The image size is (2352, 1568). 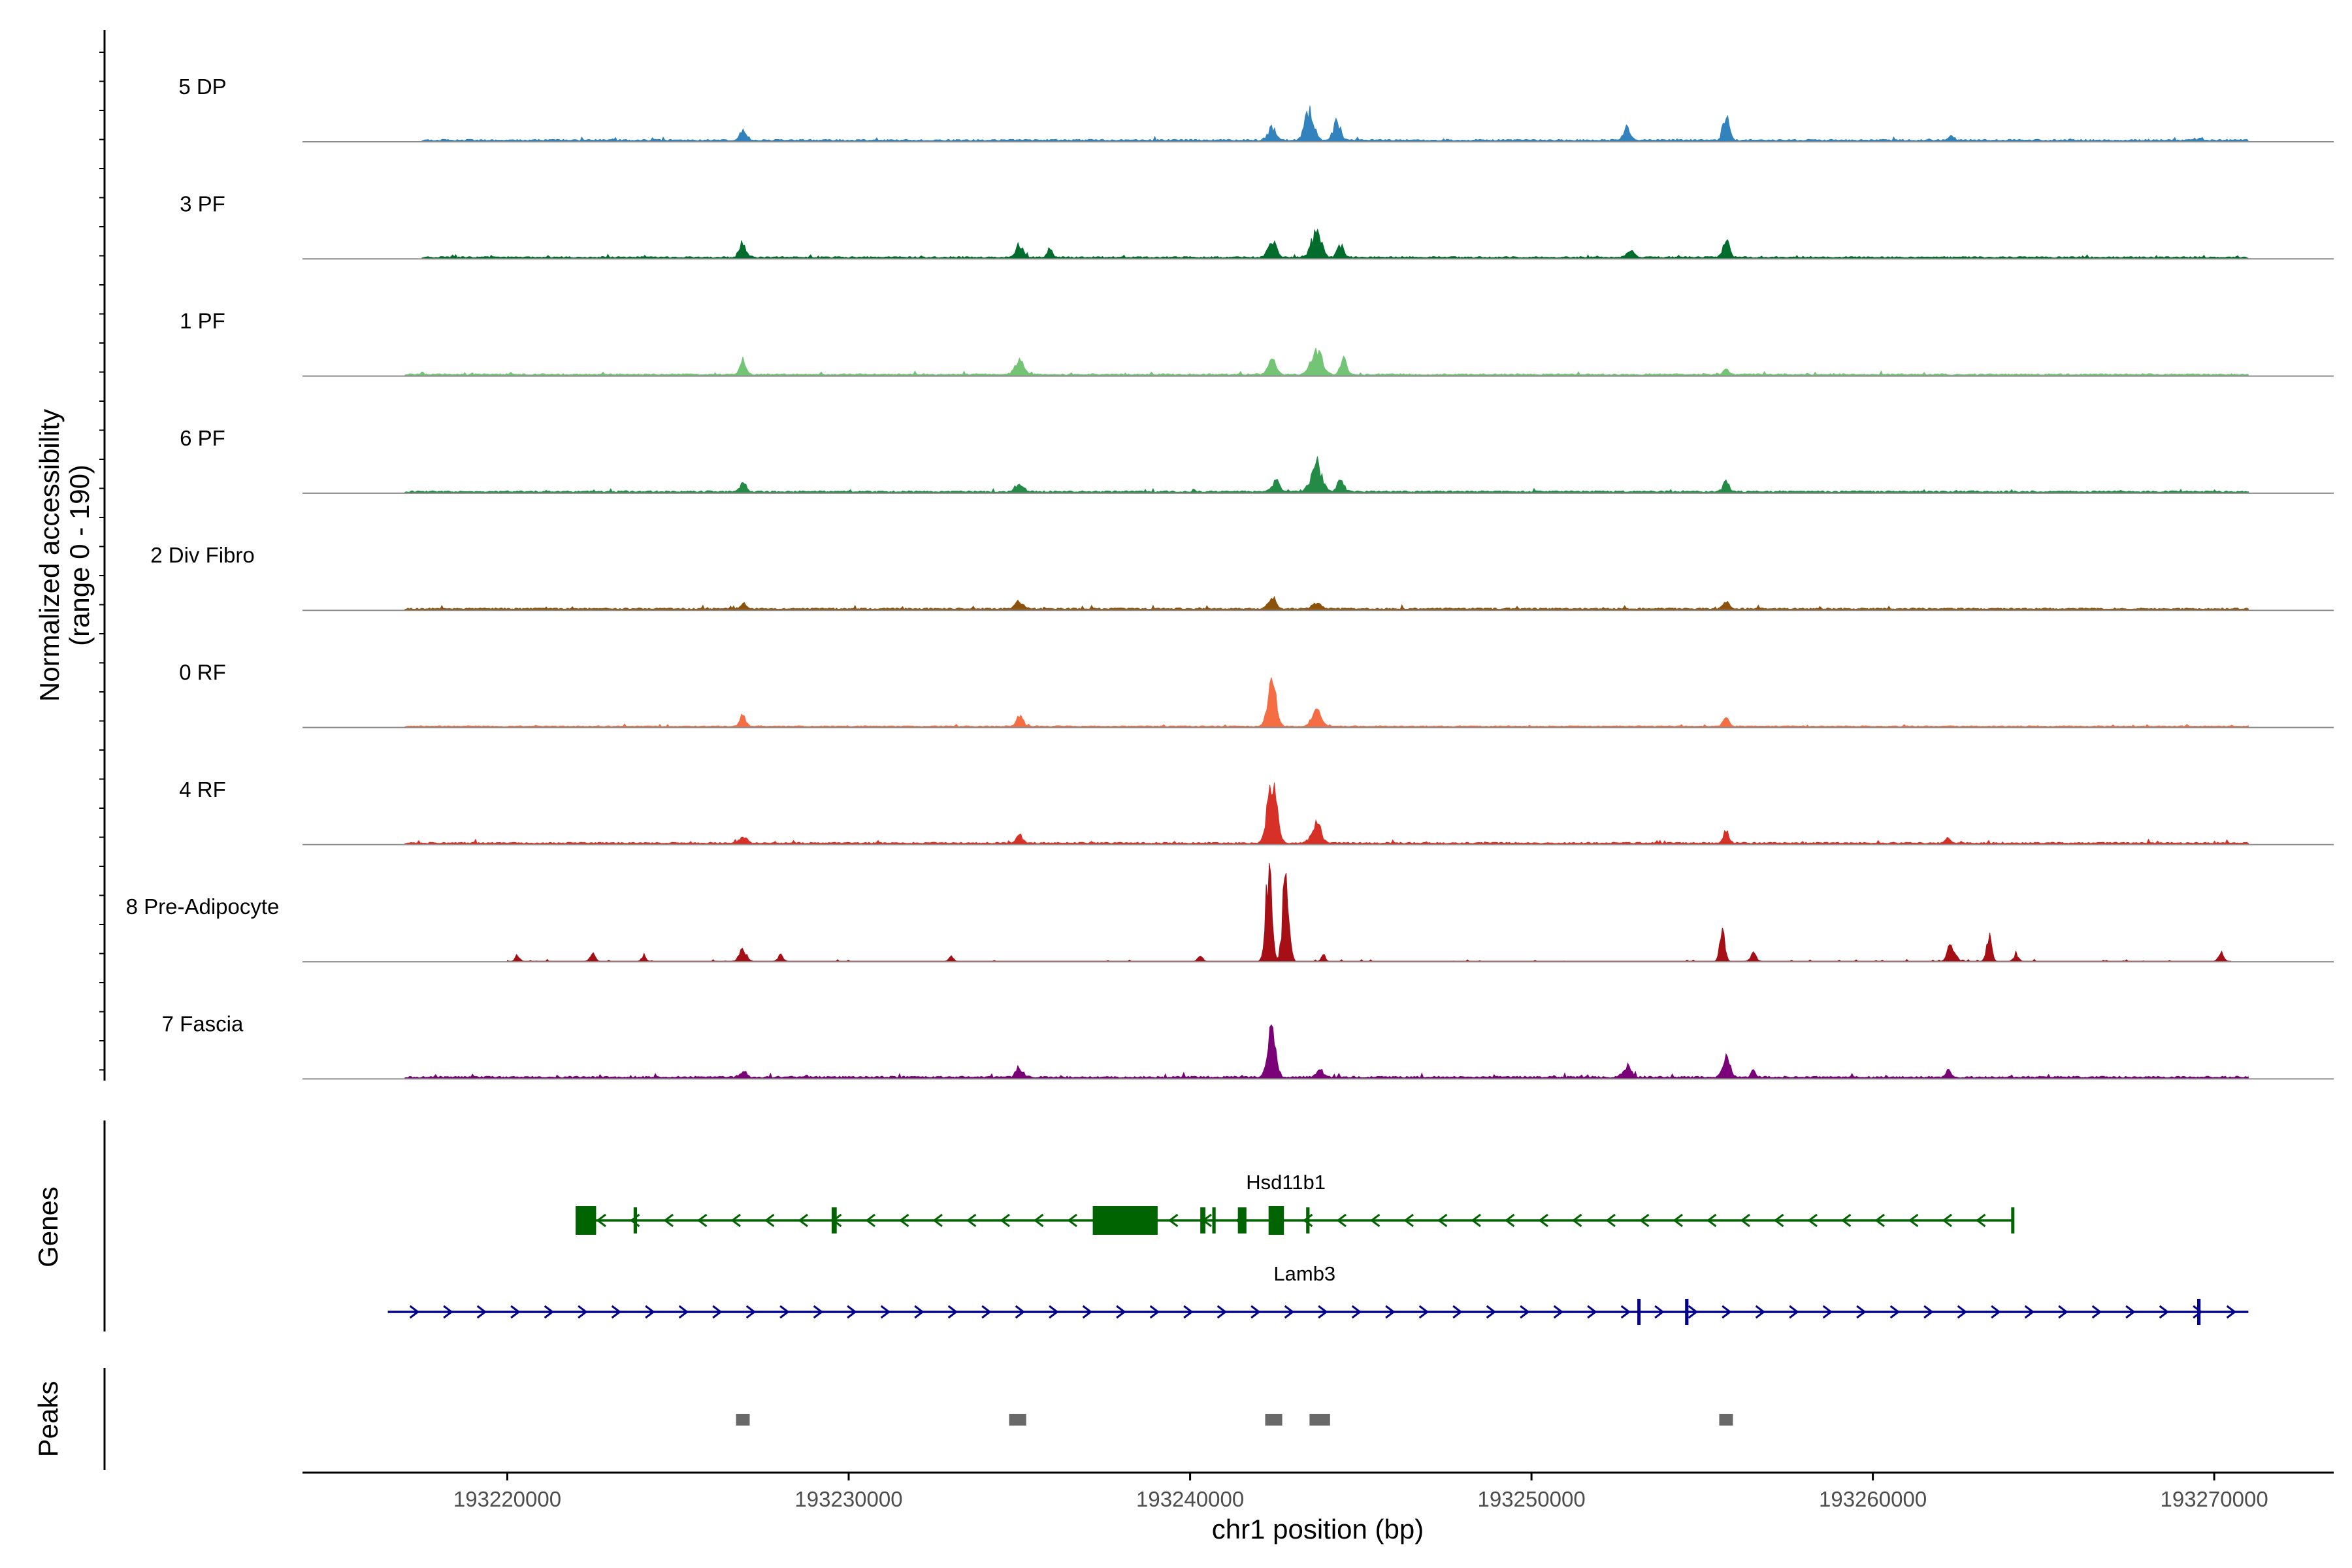 I want to click on track-label: 8 Pre-Adipocyte, so click(x=203, y=906).